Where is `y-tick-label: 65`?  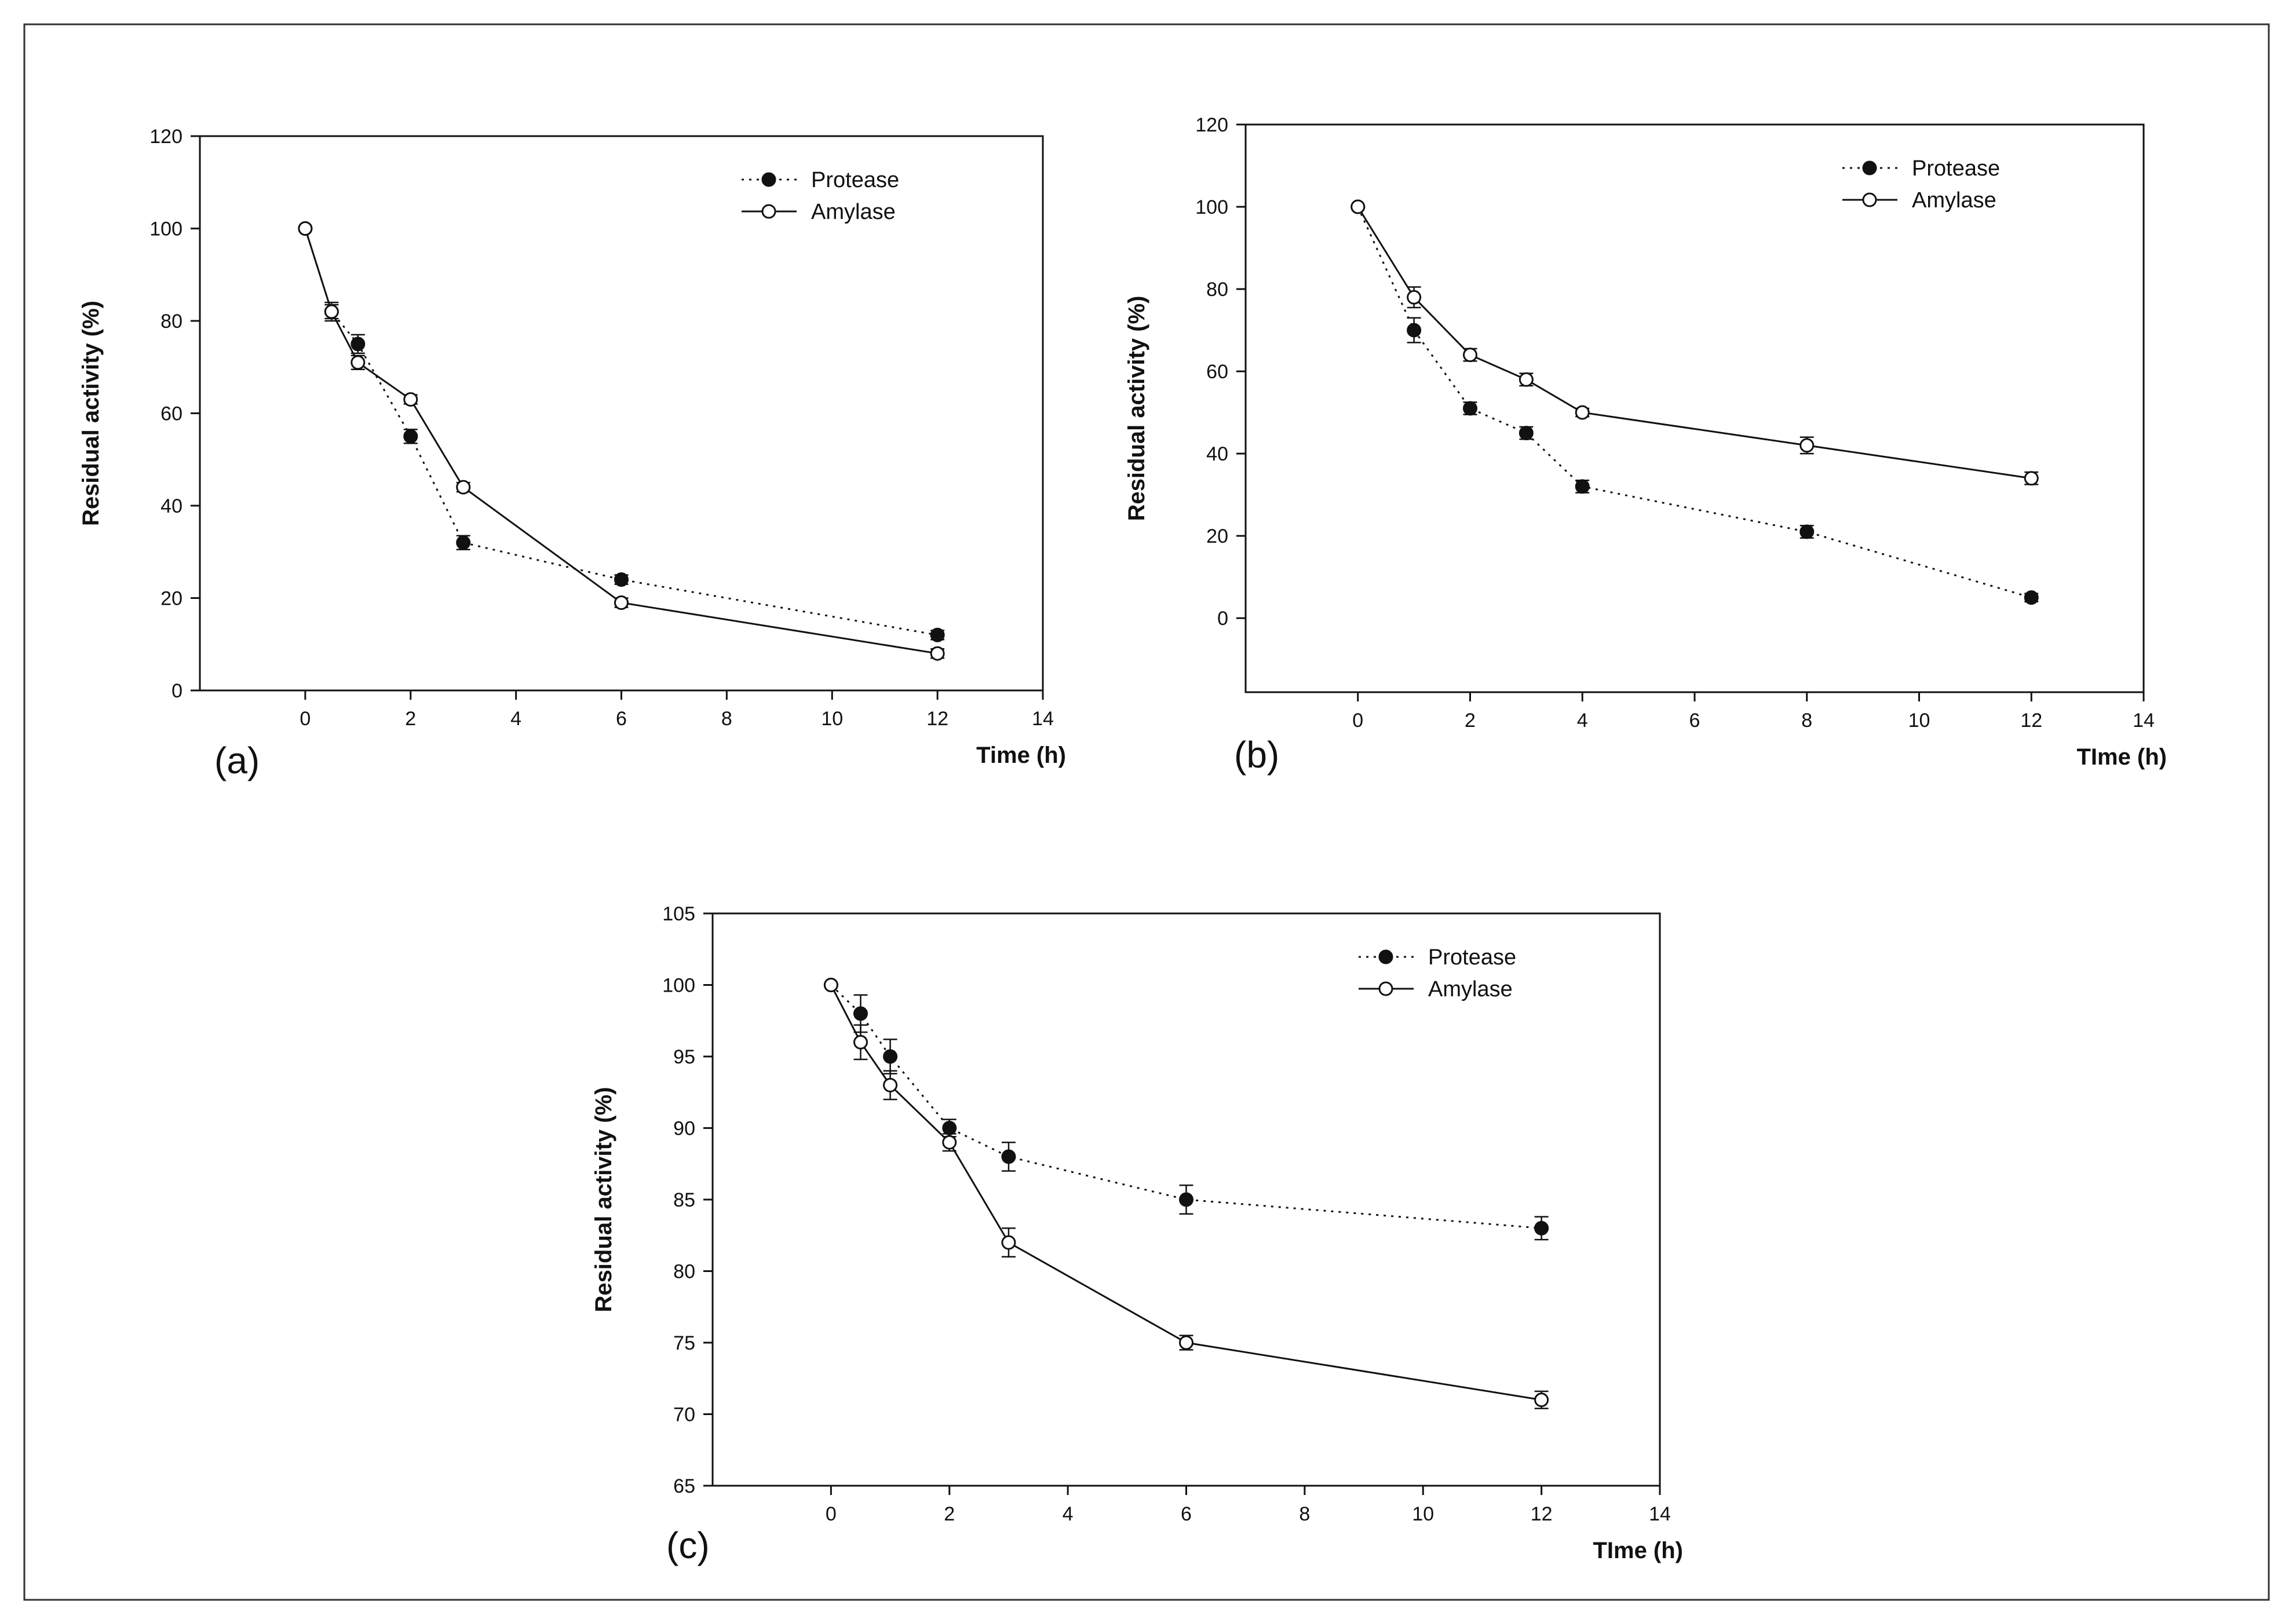 y-tick-label: 65 is located at coordinates (684, 1486).